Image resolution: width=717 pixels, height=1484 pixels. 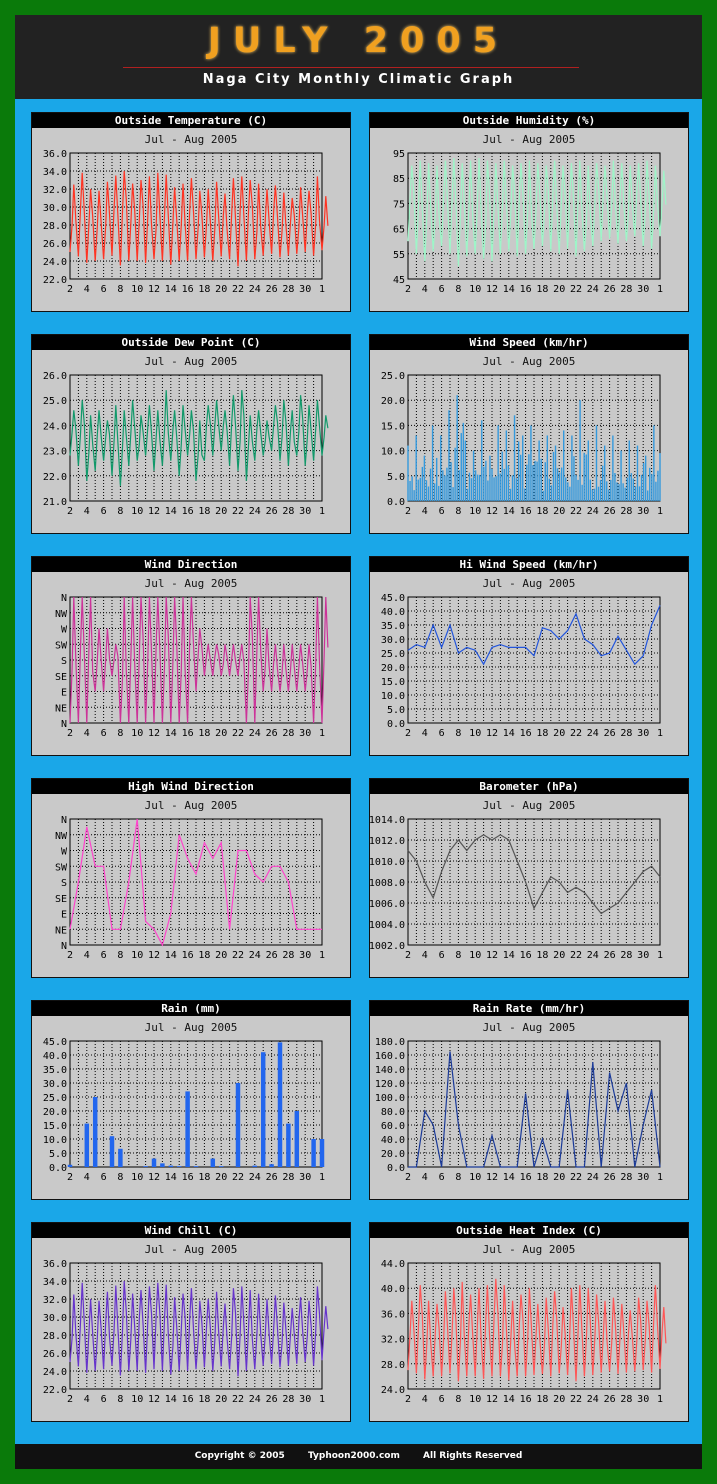 I want to click on y-tick-label: SW, so click(x=61, y=867).